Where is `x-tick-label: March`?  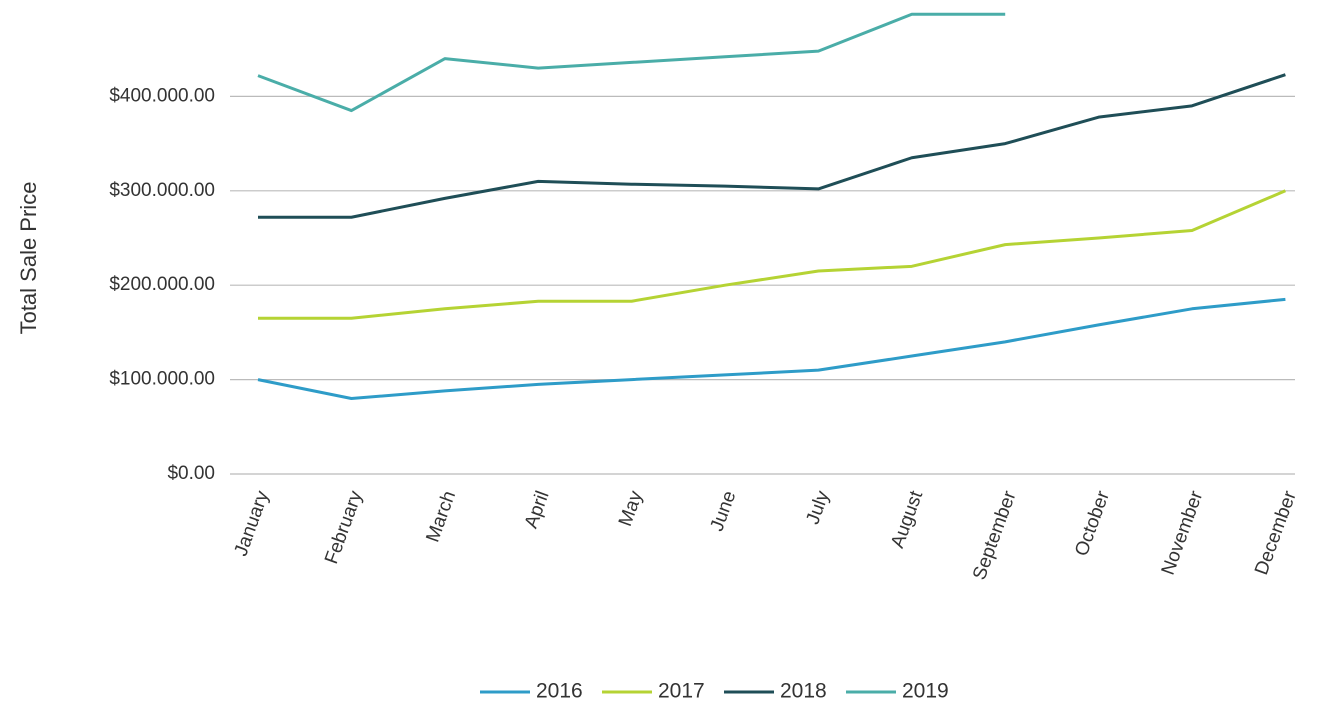 x-tick-label: March is located at coordinates (441, 516).